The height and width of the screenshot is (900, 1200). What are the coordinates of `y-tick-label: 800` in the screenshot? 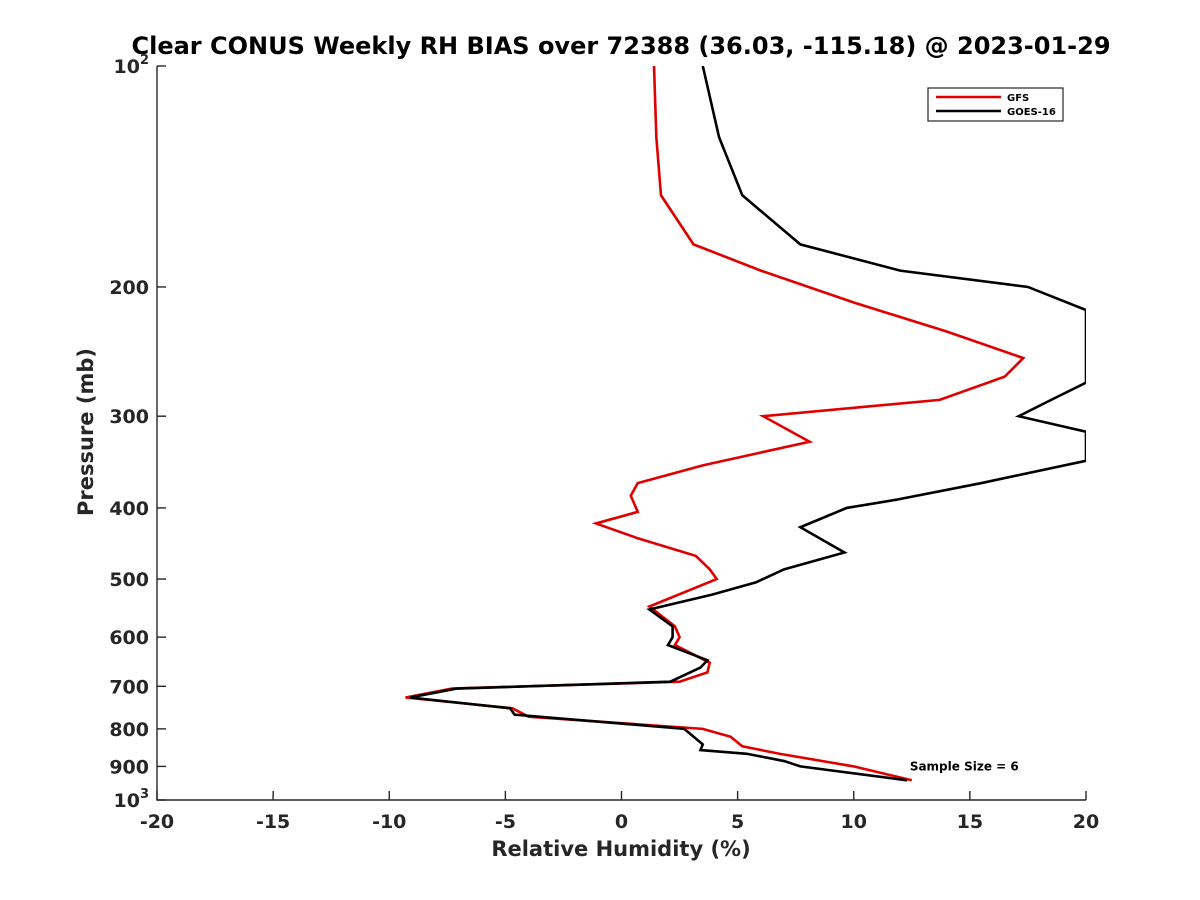 It's located at (129, 730).